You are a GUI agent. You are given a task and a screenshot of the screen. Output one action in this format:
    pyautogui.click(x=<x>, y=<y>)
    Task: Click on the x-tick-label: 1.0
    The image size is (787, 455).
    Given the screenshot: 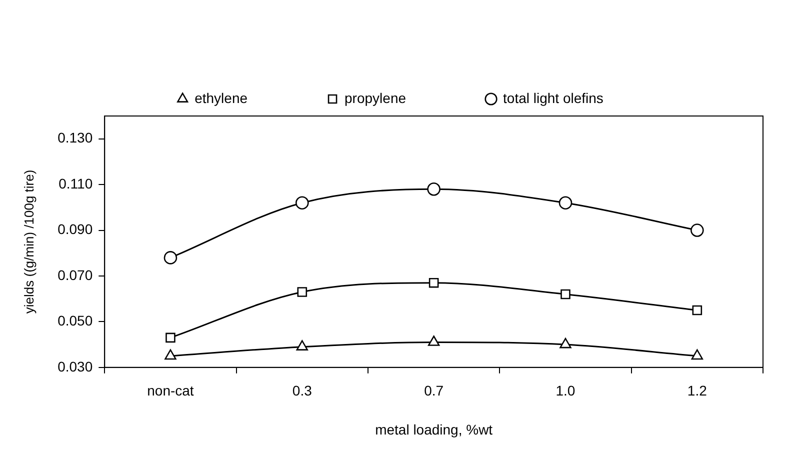 What is the action you would take?
    pyautogui.click(x=566, y=390)
    